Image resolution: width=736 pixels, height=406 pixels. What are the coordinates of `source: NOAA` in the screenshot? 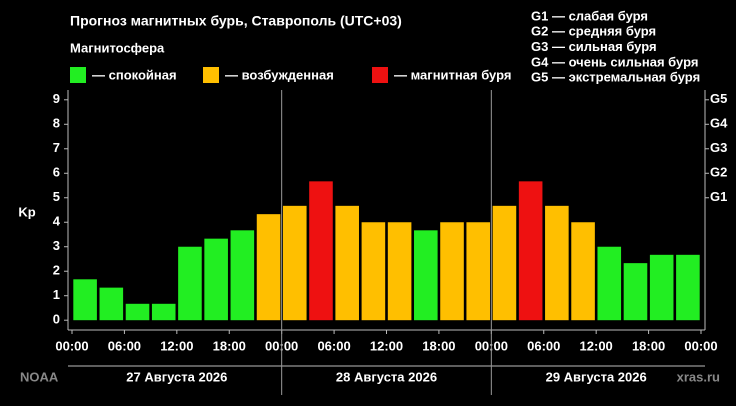 It's located at (39, 376).